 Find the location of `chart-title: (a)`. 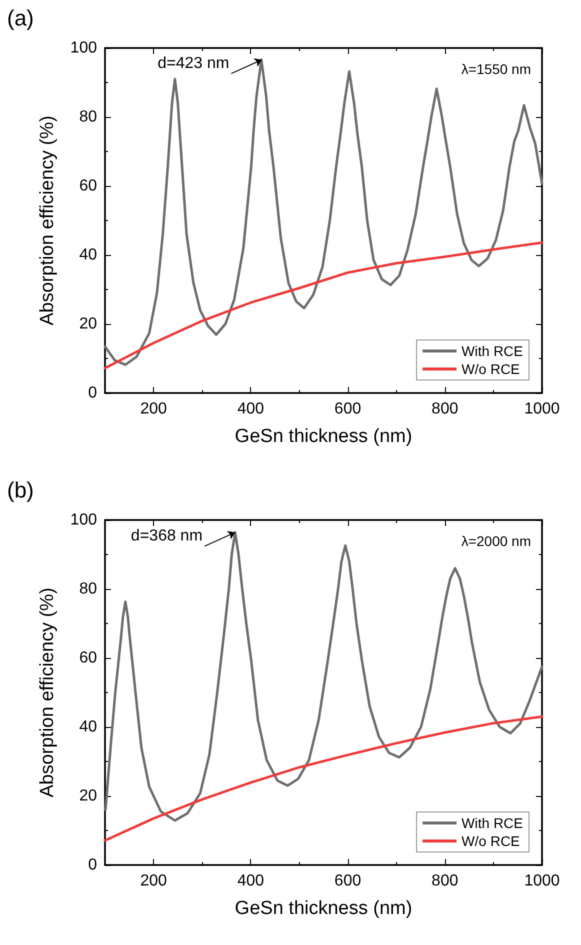

chart-title: (a) is located at coordinates (20, 18).